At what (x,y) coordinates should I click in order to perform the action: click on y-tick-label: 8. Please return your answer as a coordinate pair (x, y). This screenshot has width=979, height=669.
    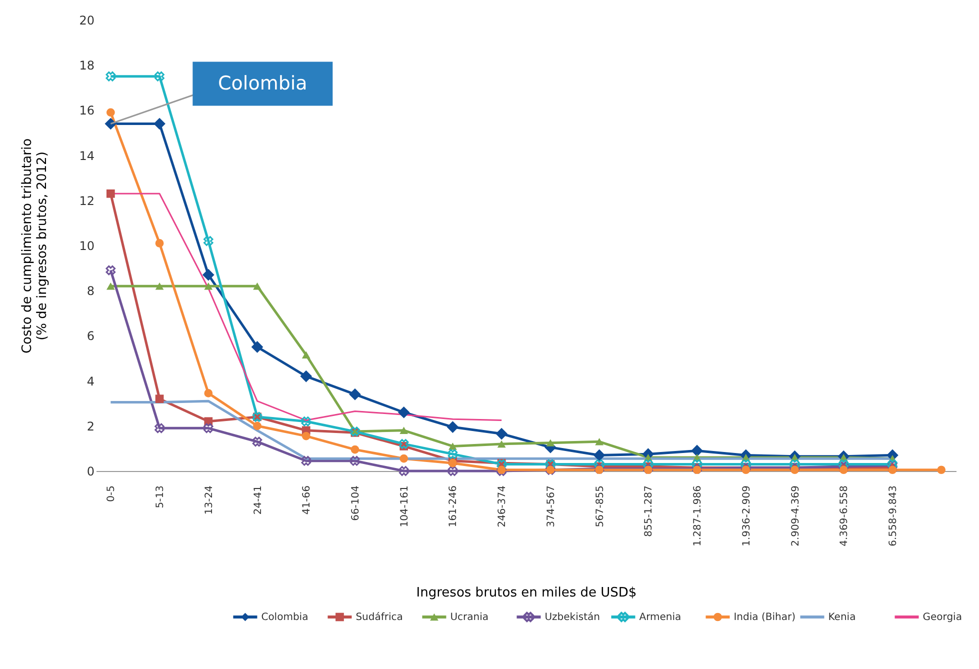
    Looking at the image, I should click on (90, 291).